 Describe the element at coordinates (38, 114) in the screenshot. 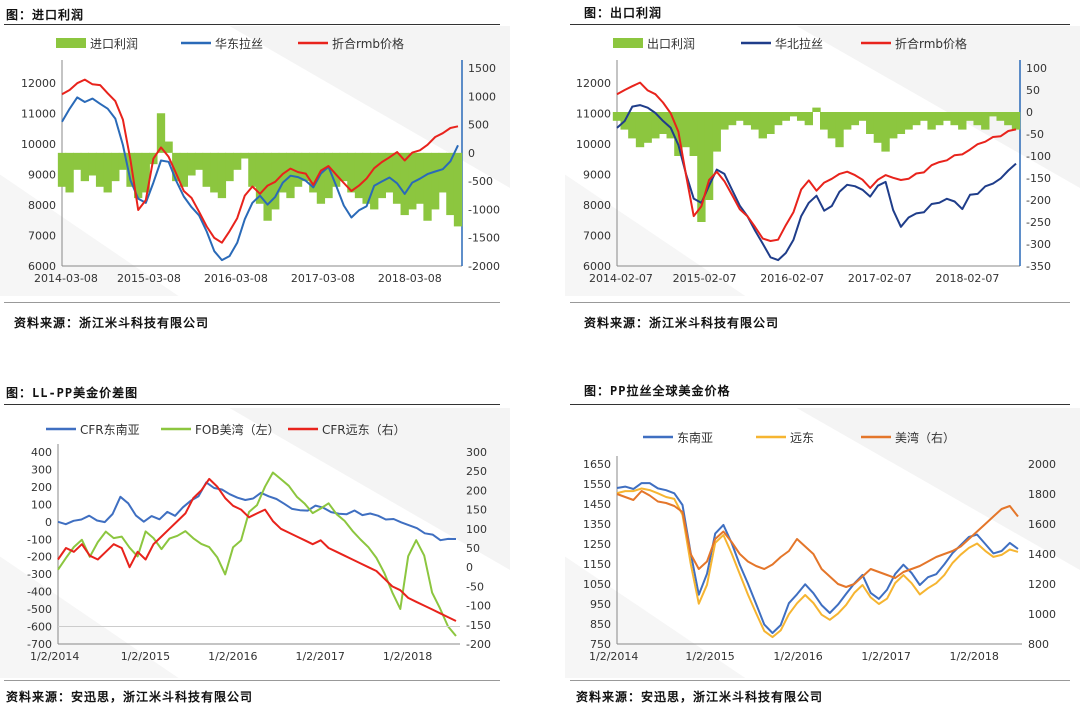

I see `y-left-tick-label: 11000` at that location.